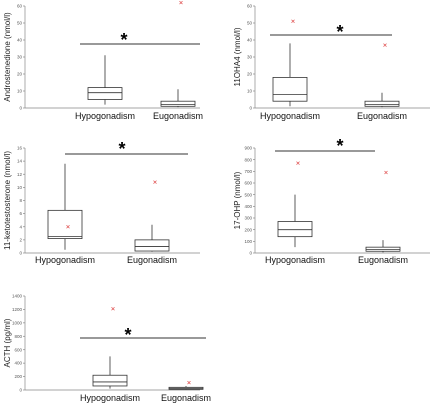 The width and height of the screenshot is (440, 410). I want to click on y-tick-label: 1400, so click(17, 296).